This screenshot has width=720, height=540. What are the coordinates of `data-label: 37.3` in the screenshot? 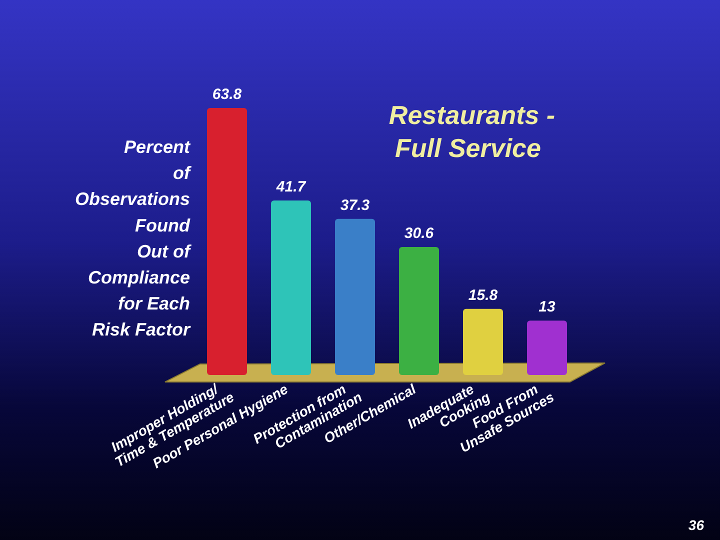 It's located at (355, 205).